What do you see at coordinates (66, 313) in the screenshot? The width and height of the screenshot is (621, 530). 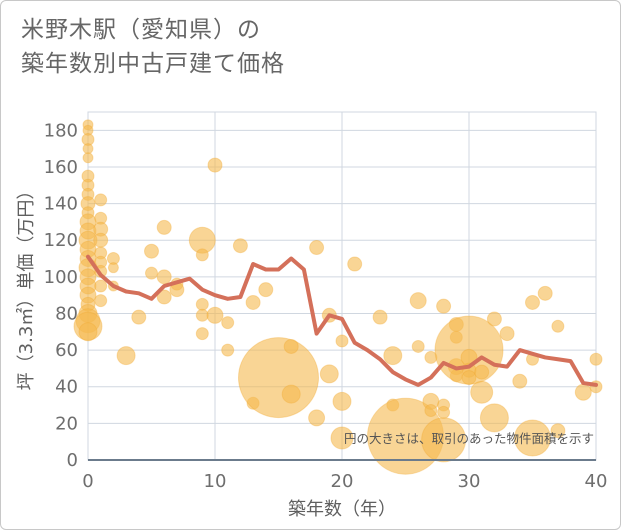 I see `y-tick-label: 80` at bounding box center [66, 313].